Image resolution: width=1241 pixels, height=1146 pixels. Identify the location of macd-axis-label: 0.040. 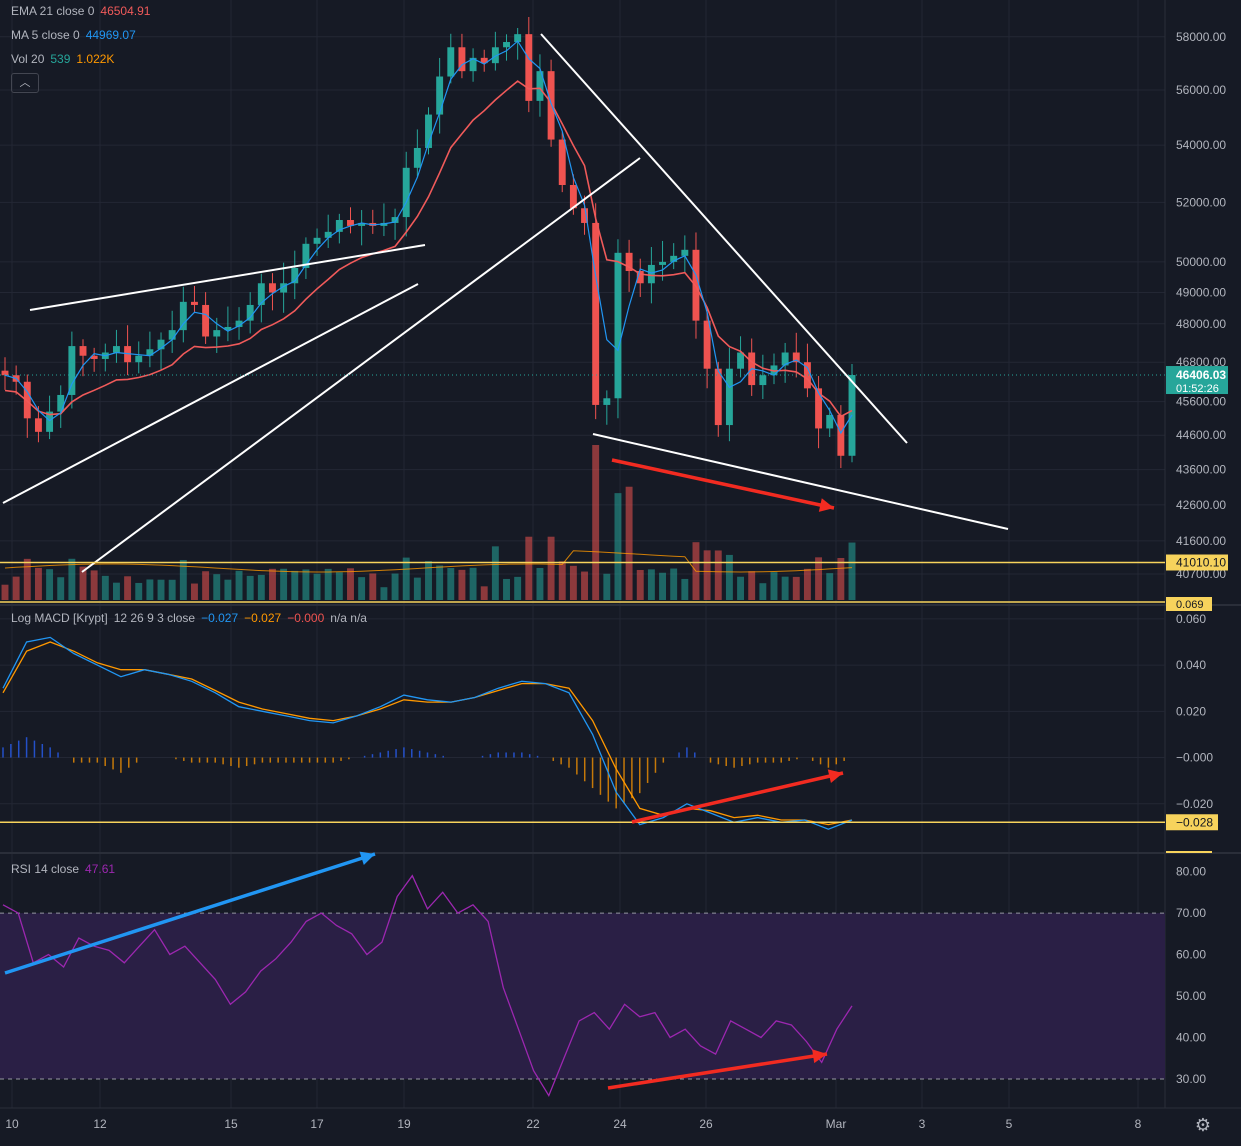
(1191, 665).